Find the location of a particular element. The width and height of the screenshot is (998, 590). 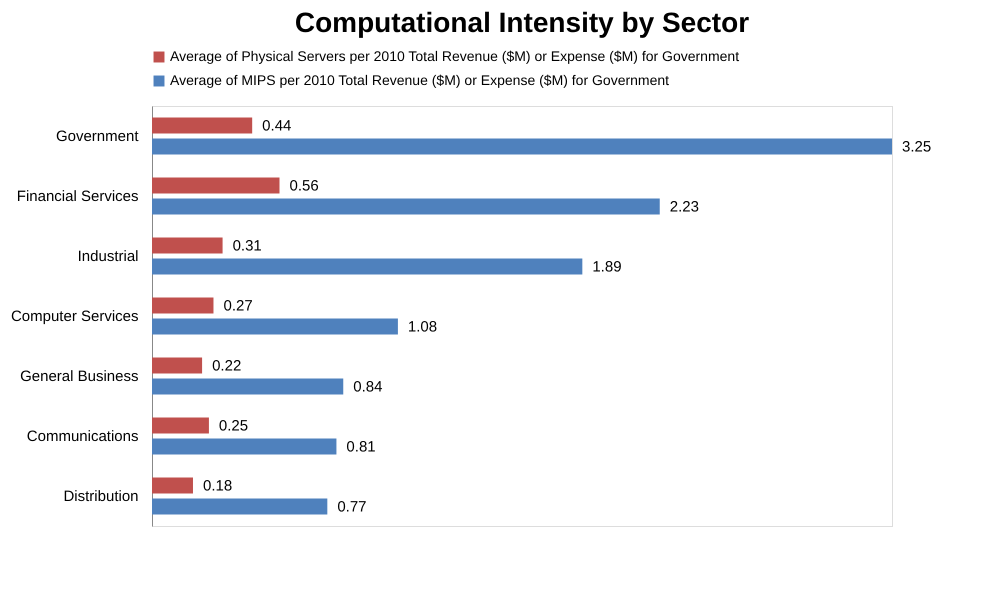

y-tick-label: Distribution is located at coordinates (100, 496).